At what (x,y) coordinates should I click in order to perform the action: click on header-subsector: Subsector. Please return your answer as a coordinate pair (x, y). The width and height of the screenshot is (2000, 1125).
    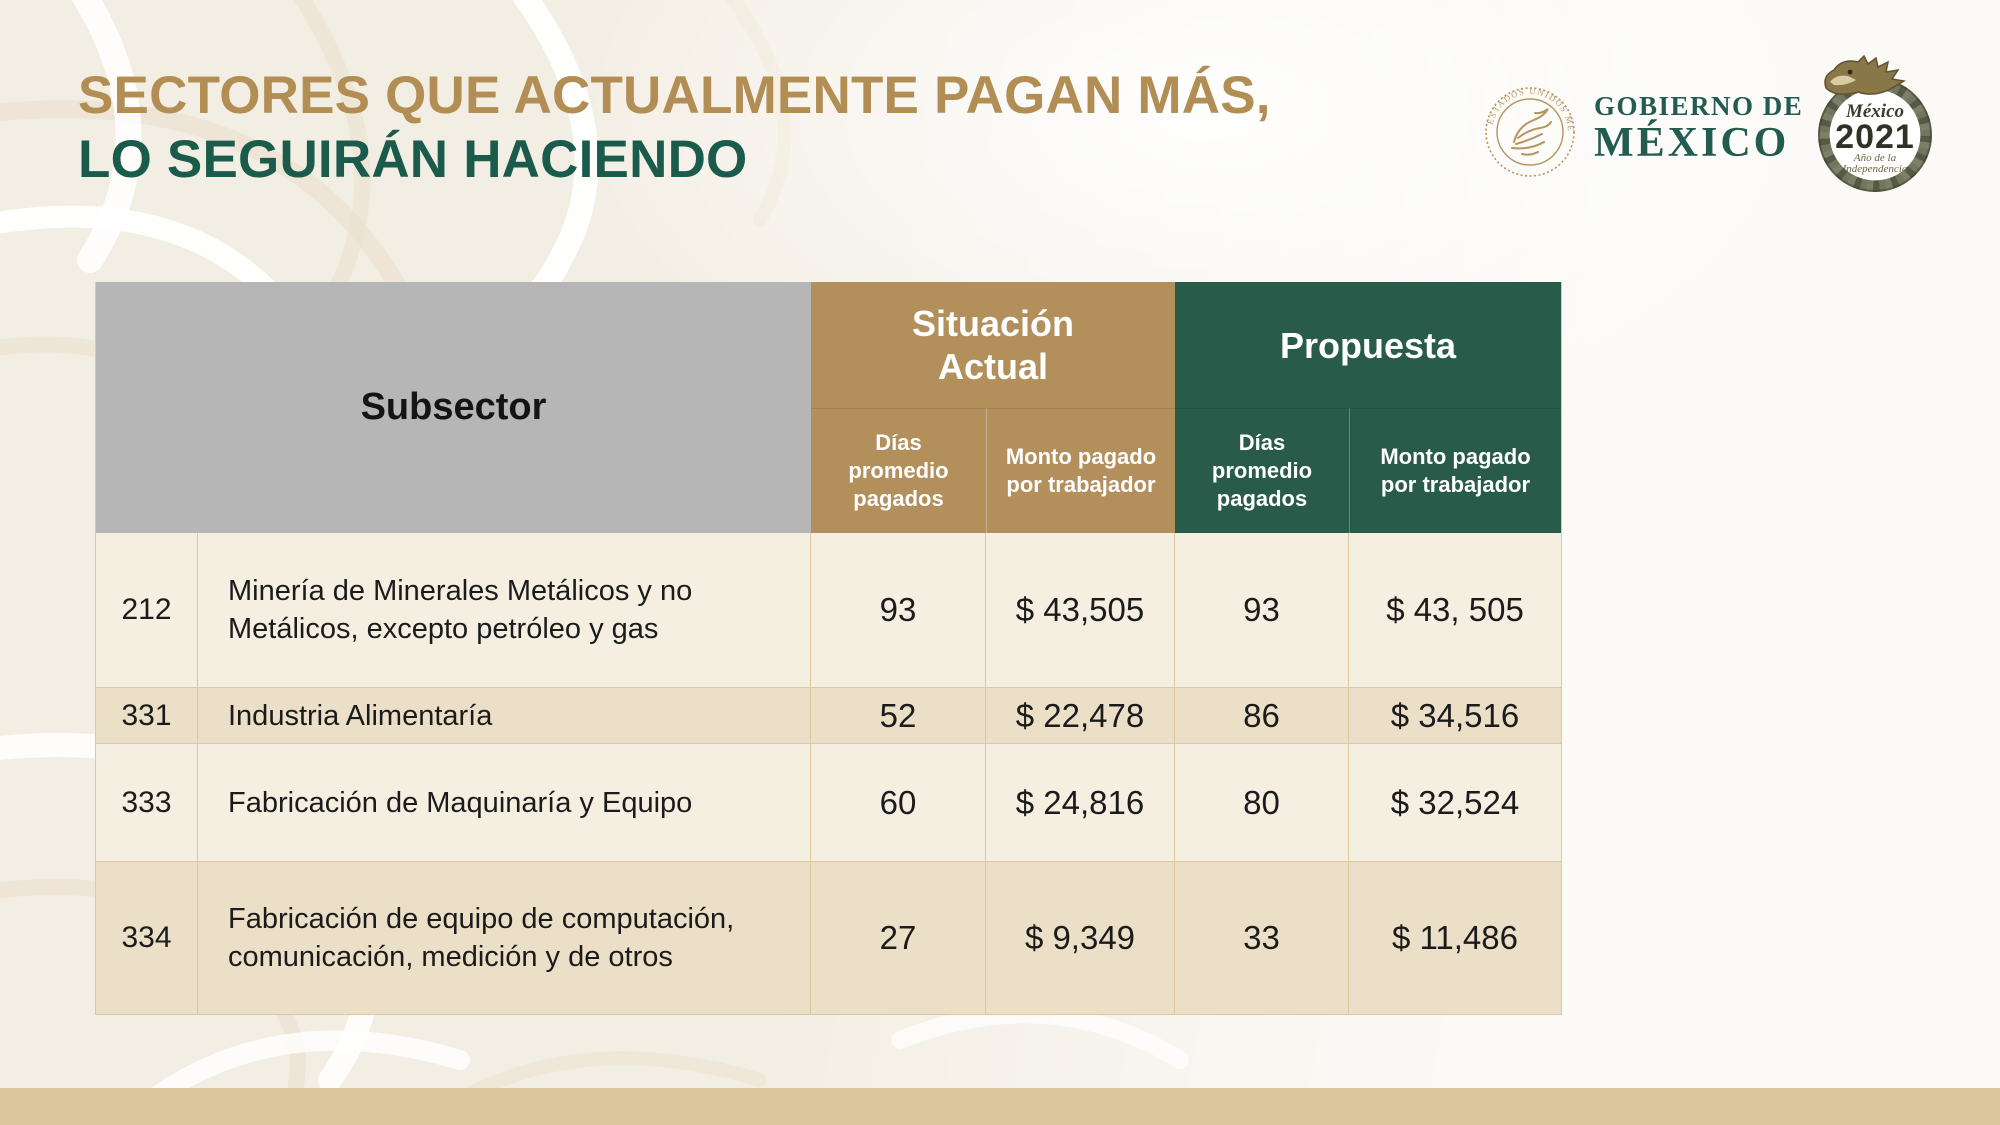
    Looking at the image, I should click on (453, 407).